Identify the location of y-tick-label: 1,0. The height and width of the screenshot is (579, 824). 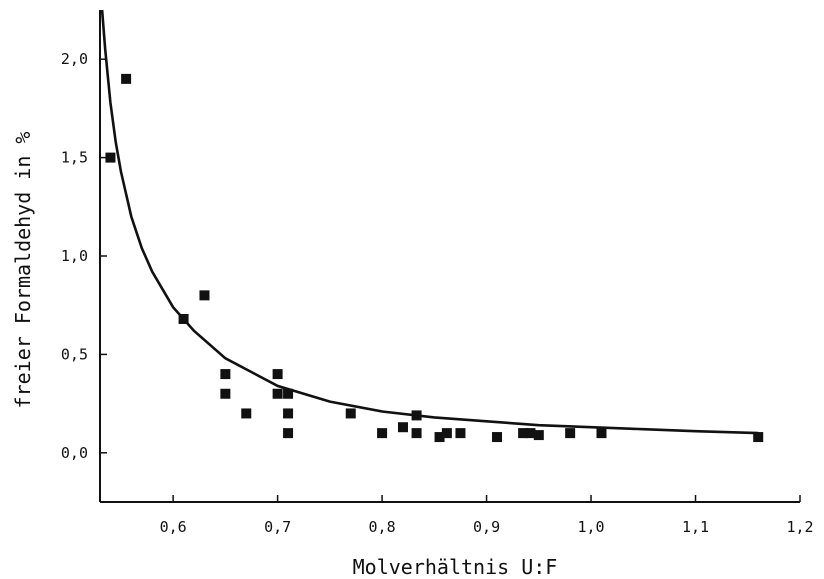
(74, 256).